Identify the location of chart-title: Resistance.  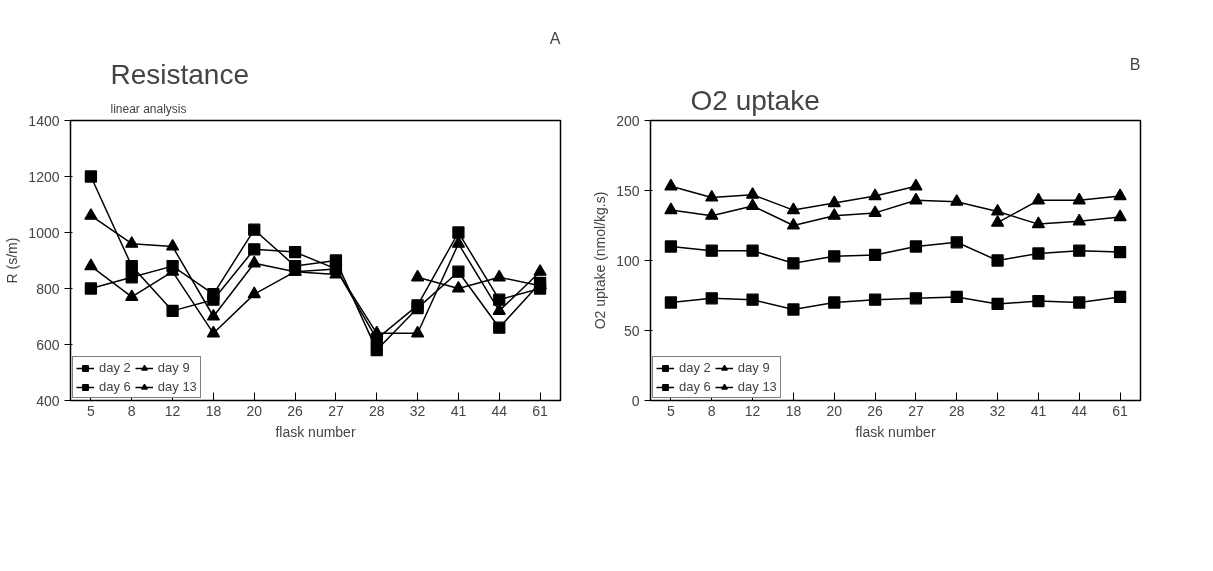
(180, 74).